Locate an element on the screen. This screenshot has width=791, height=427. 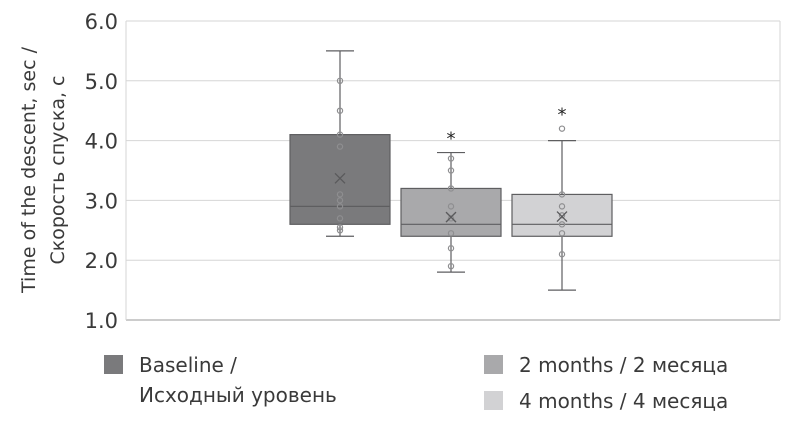
legend-swatch-2-months is located at coordinates (493, 364).